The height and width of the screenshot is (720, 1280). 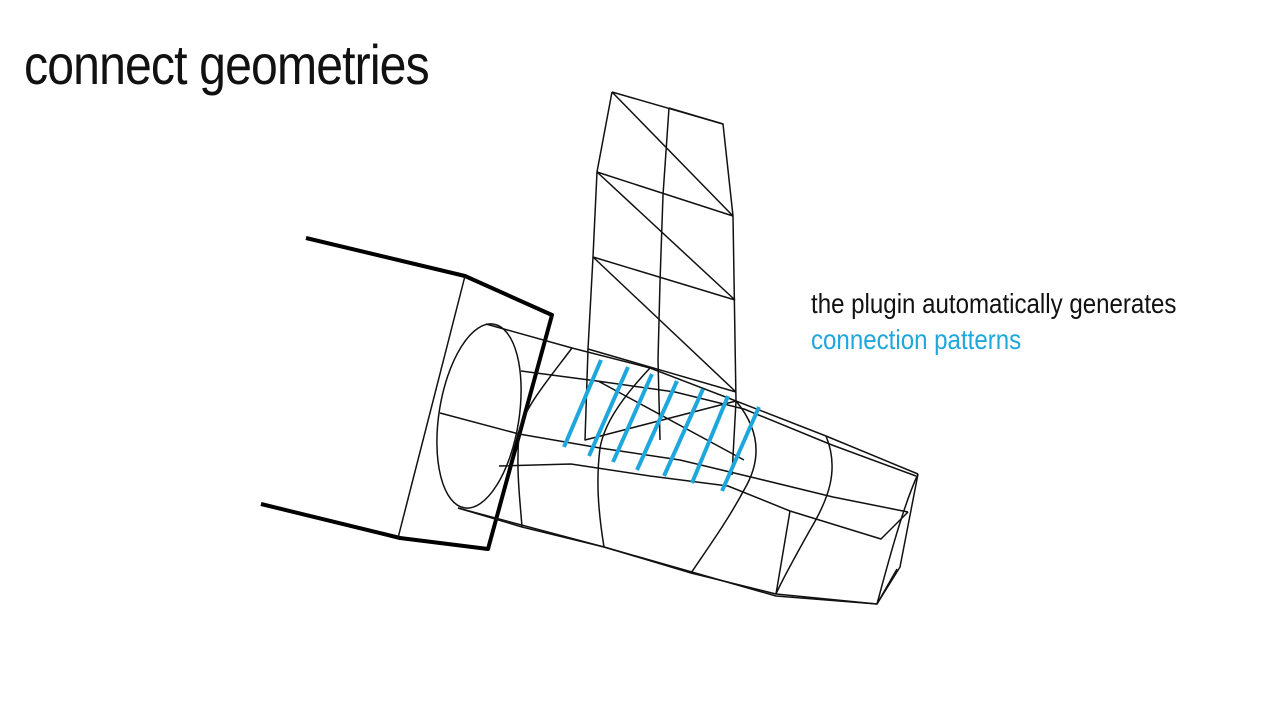 I want to click on tube-end-ellipse, so click(x=479, y=416).